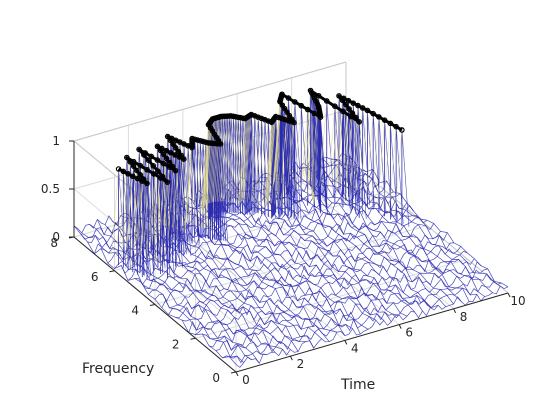 Image resolution: width=560 pixels, height=420 pixels. I want to click on x-tick-label: 2, so click(301, 364).